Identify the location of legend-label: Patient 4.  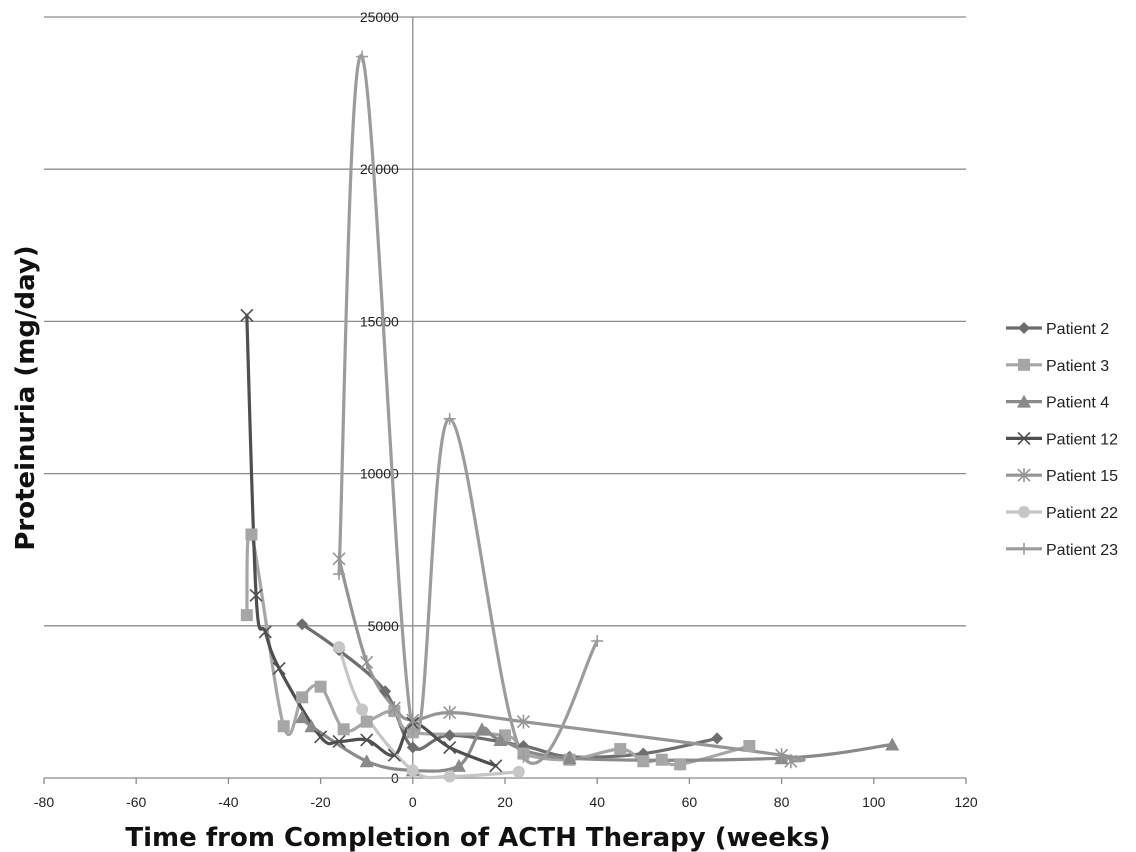
(1077, 403).